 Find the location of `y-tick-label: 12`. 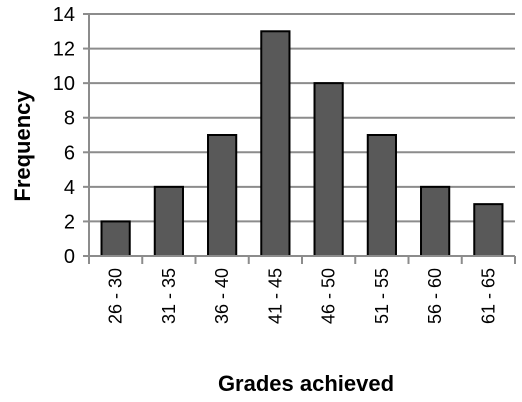

y-tick-label: 12 is located at coordinates (64, 50).